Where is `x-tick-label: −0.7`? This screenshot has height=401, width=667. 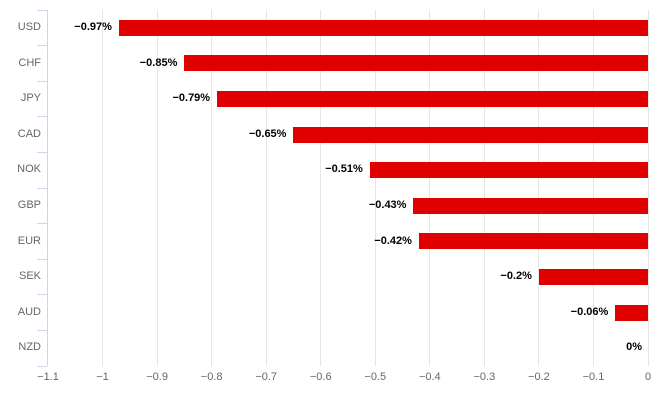 x-tick-label: −0.7 is located at coordinates (266, 377).